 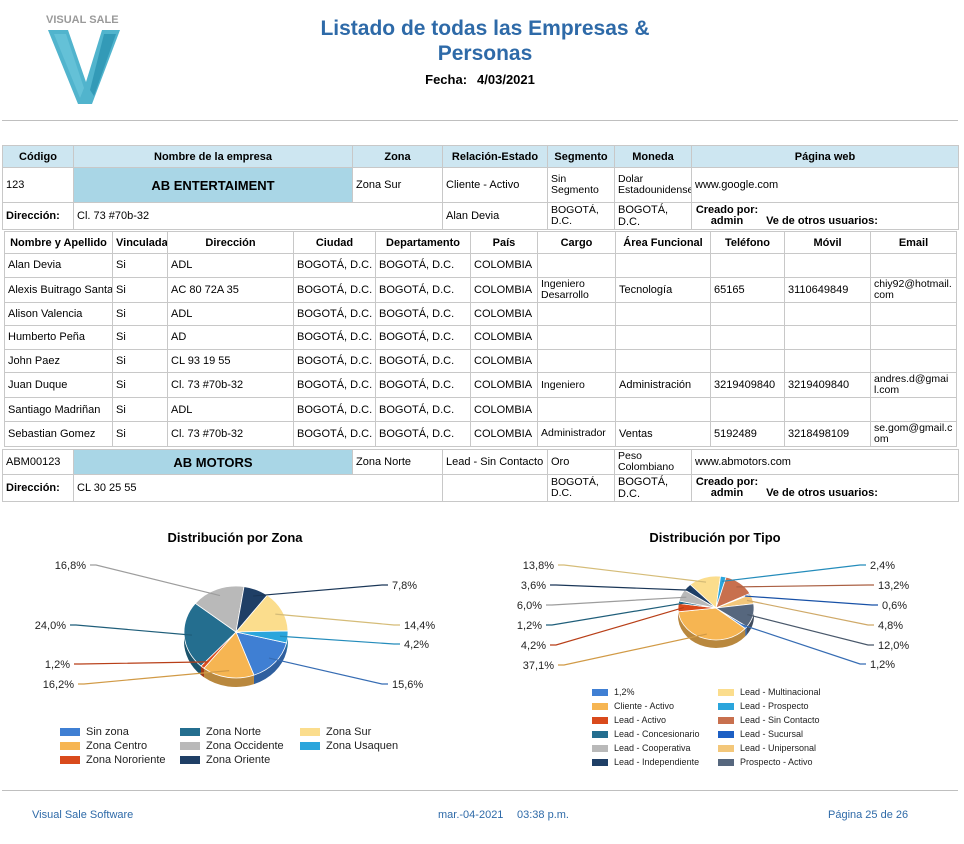 I want to click on creado-por-value: admin, so click(x=727, y=493).